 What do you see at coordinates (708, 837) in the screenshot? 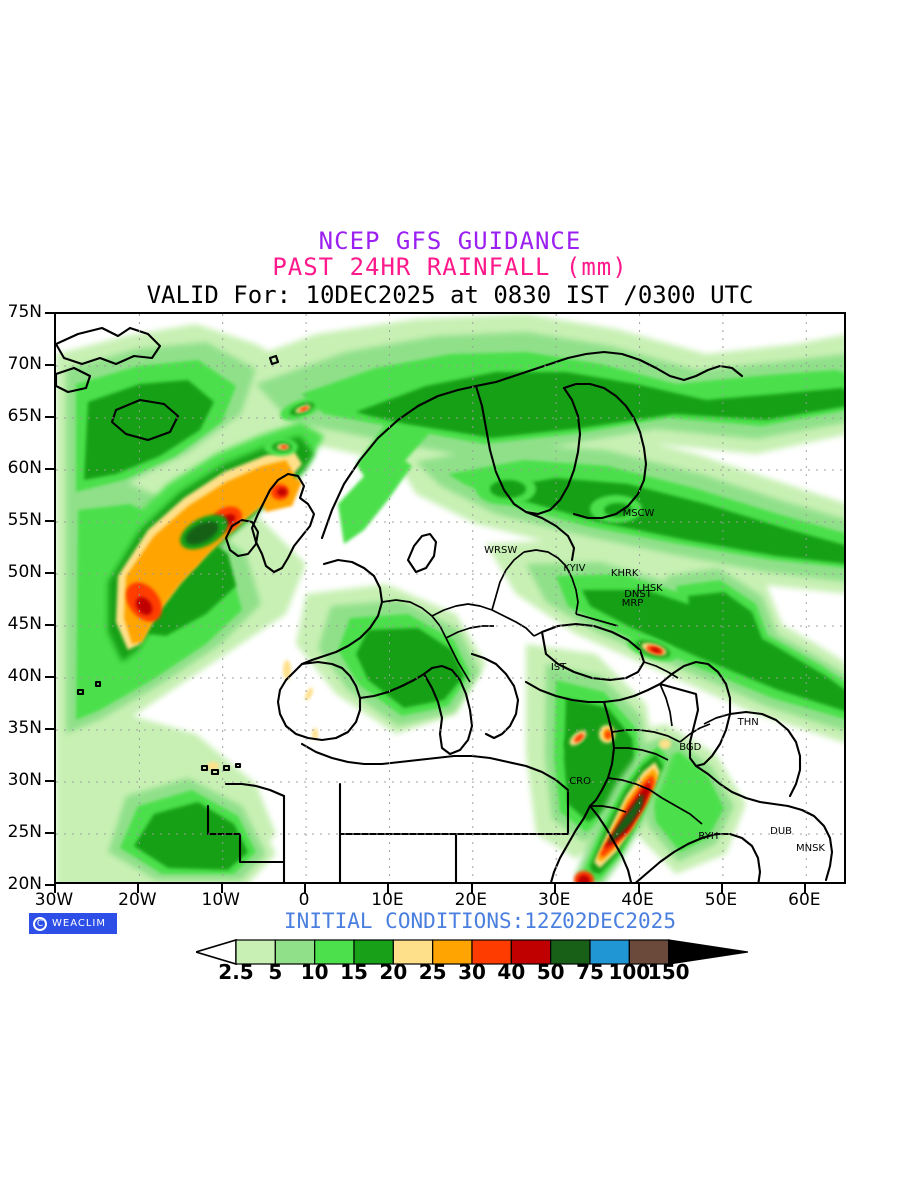
I see `city-label-ryh: RYH` at bounding box center [708, 837].